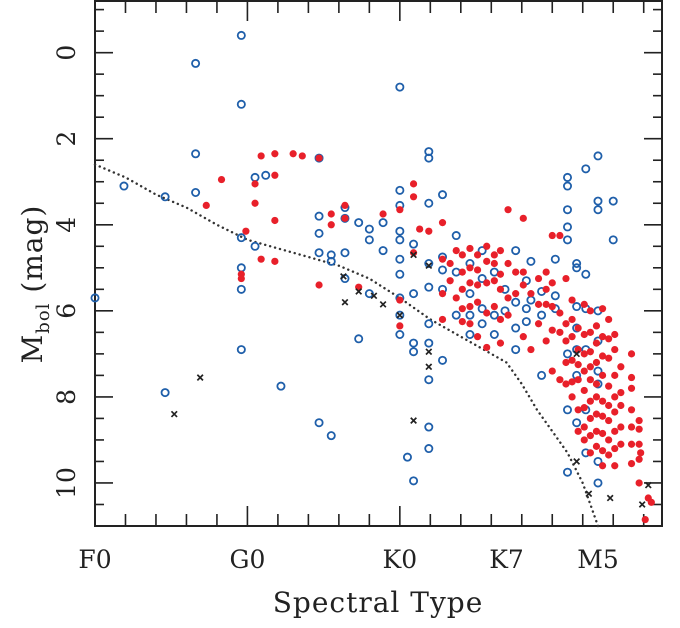 This screenshot has height=628, width=680. What do you see at coordinates (32, 254) in the screenshot?
I see `y-axis-title-unit: (mag)` at bounding box center [32, 254].